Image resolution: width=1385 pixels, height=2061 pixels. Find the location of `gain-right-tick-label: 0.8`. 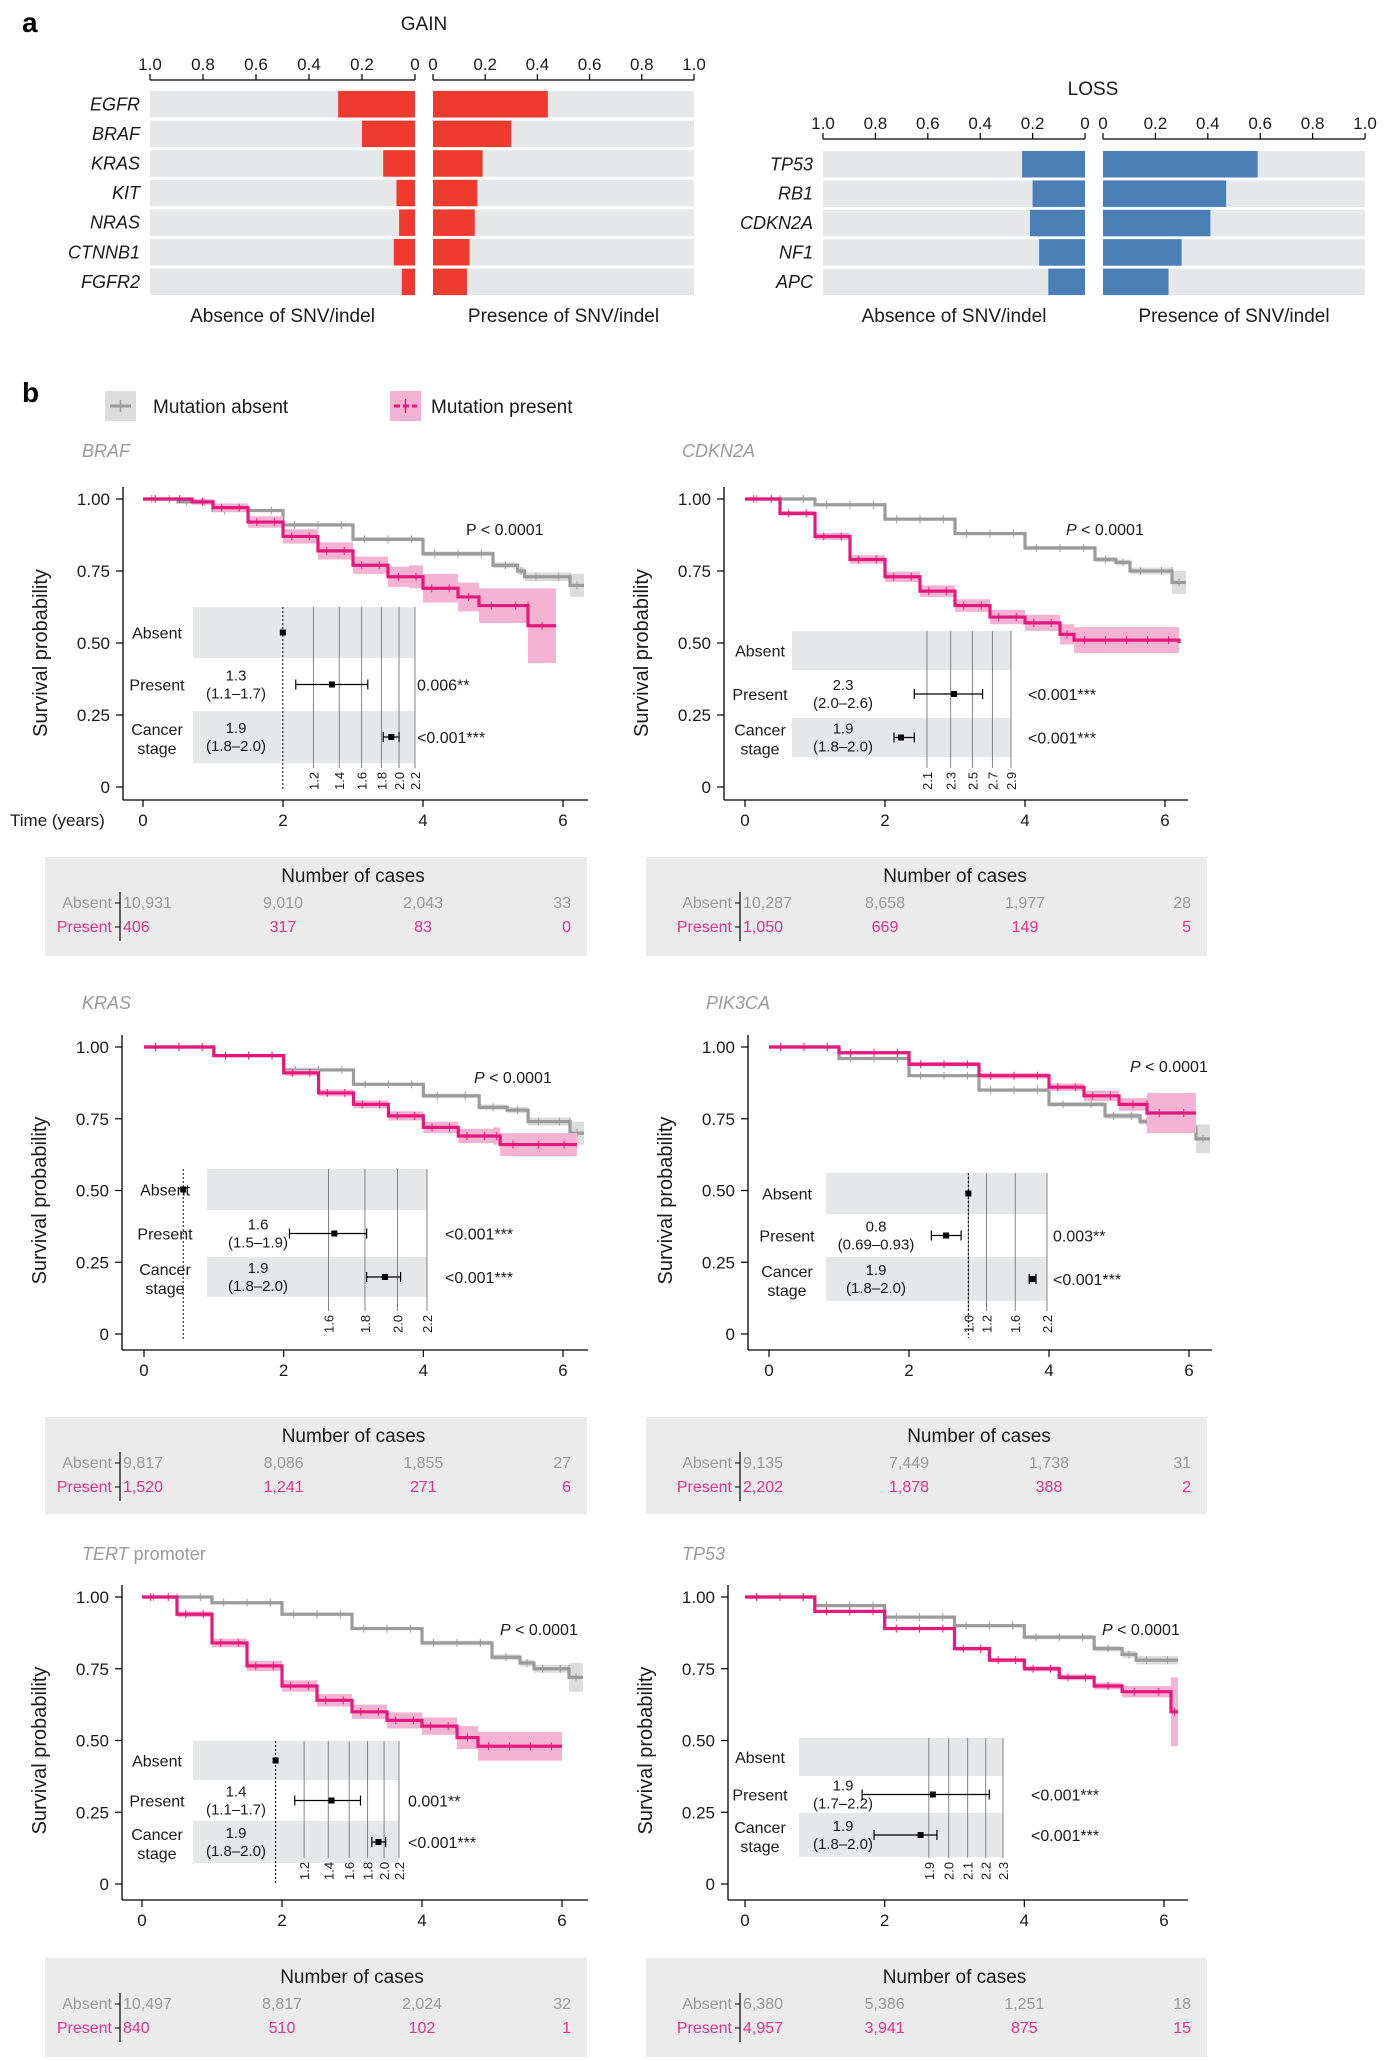

gain-right-tick-label: 0.8 is located at coordinates (642, 64).